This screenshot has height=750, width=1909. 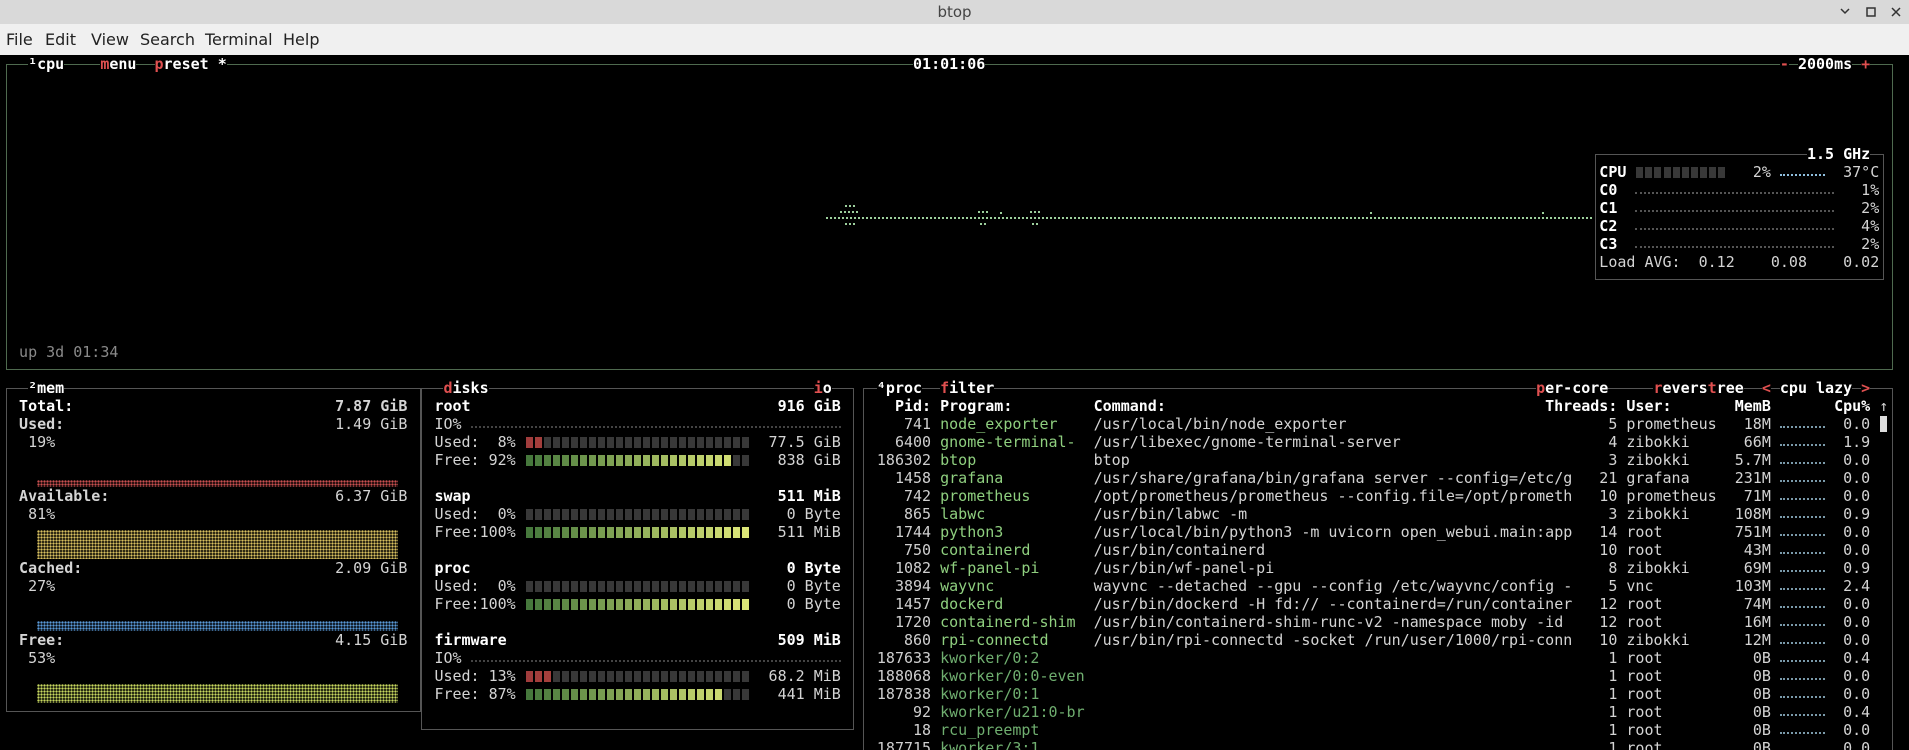 What do you see at coordinates (1839, 154) in the screenshot?
I see `cpu-frequency: 1.5 GHz` at bounding box center [1839, 154].